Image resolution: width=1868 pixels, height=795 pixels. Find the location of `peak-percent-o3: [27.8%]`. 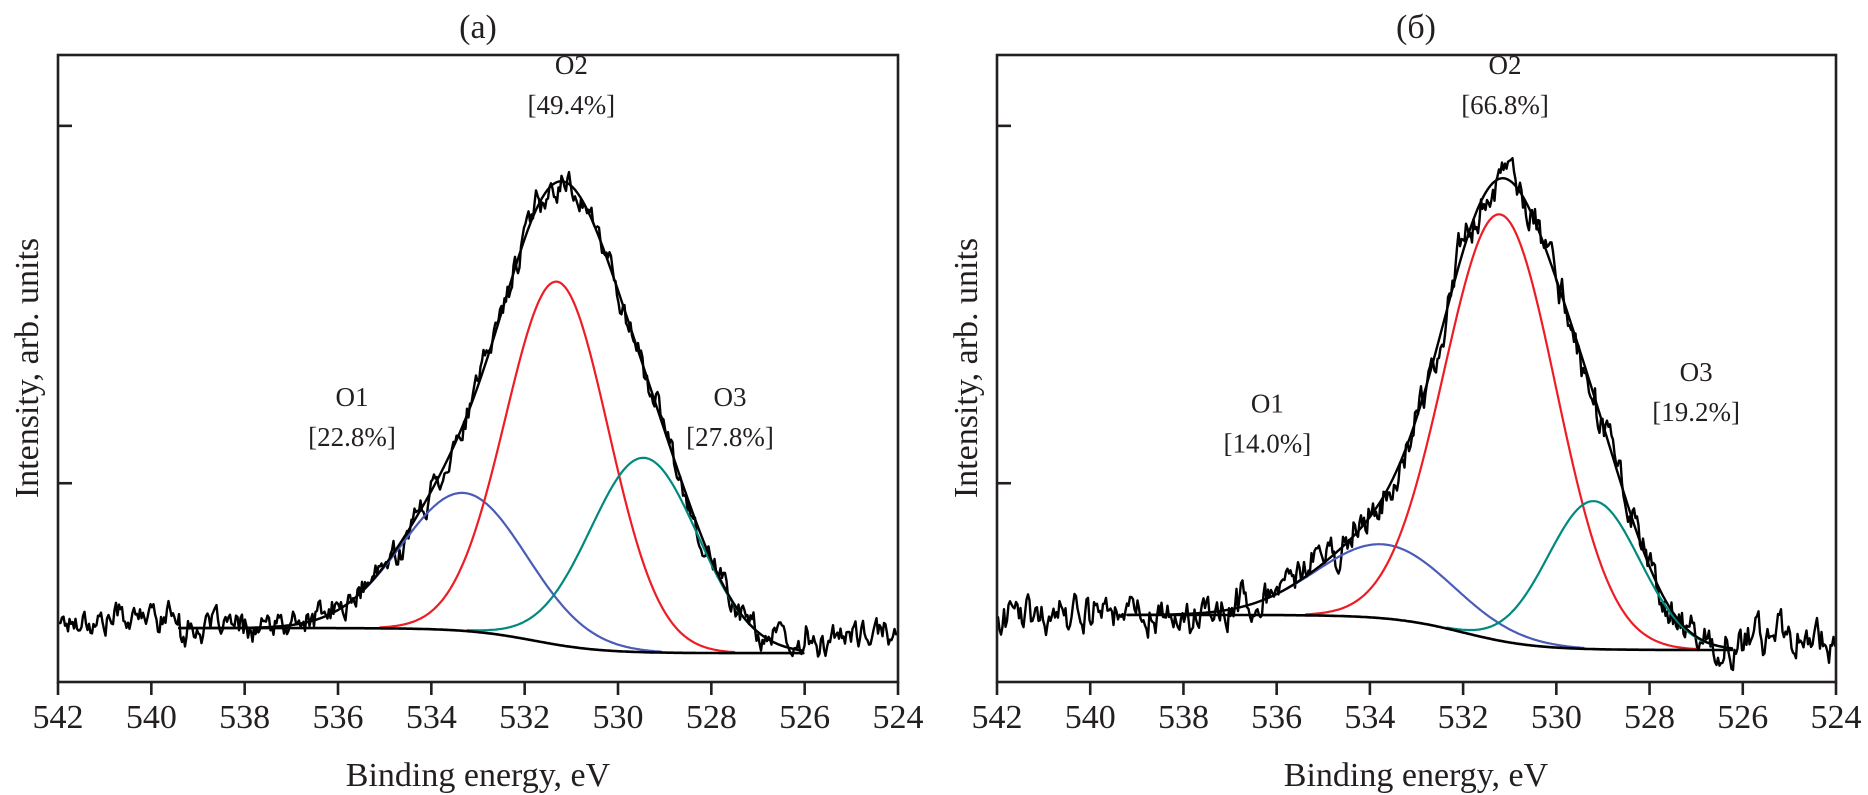

peak-percent-o3: [27.8%] is located at coordinates (730, 437).